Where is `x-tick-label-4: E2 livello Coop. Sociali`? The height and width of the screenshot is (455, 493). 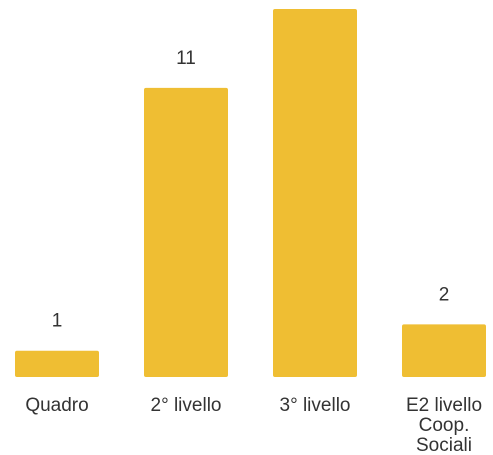 x-tick-label-4: E2 livello Coop. Sociali is located at coordinates (444, 425).